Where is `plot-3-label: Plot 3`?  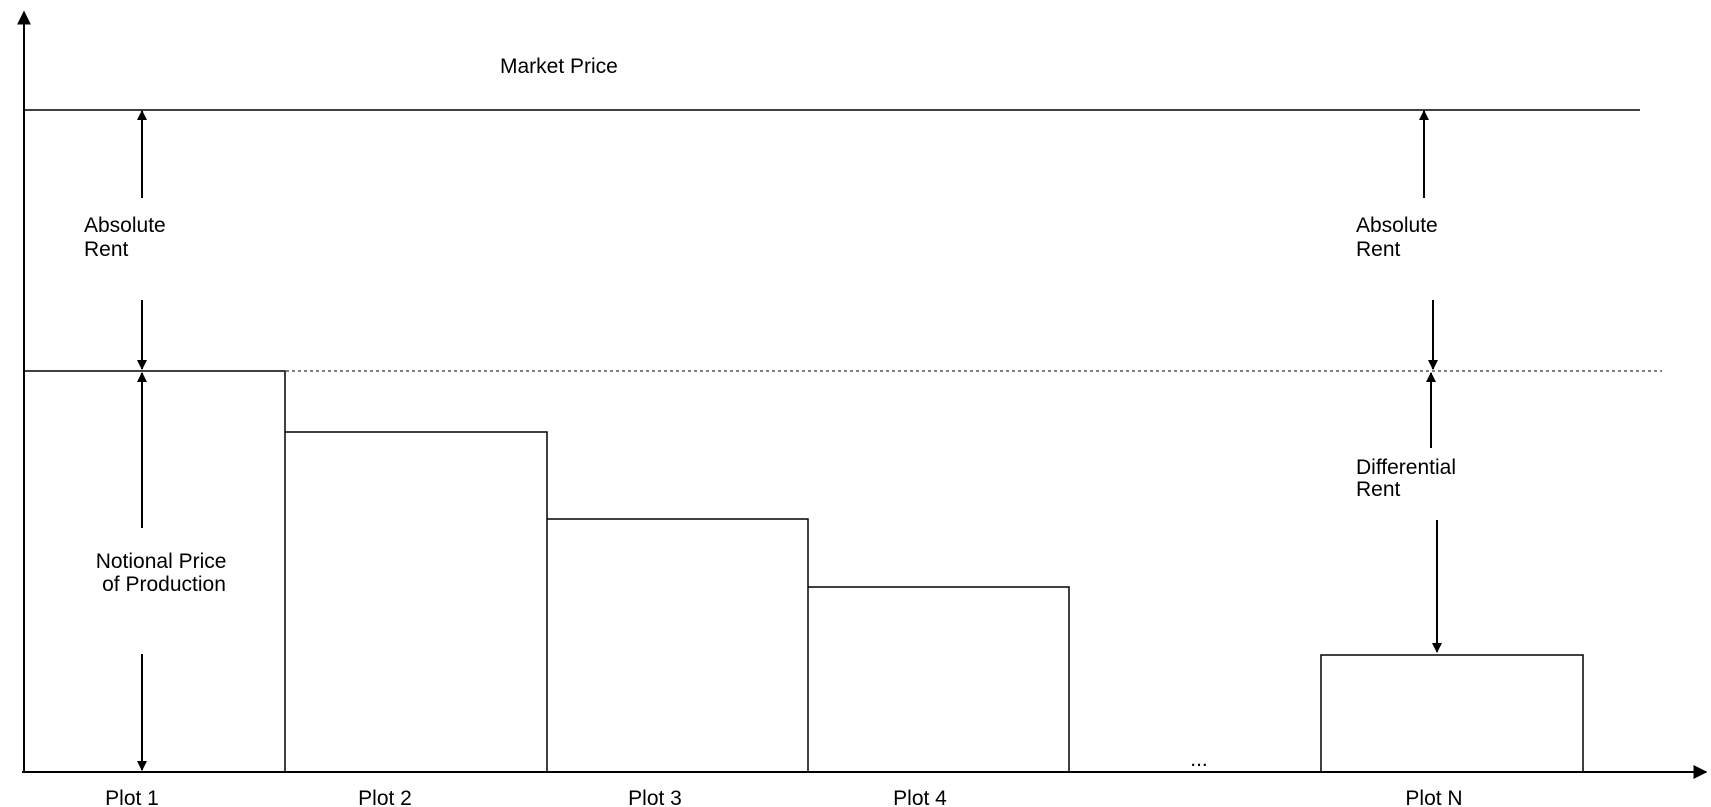
plot-3-label: Plot 3 is located at coordinates (655, 797).